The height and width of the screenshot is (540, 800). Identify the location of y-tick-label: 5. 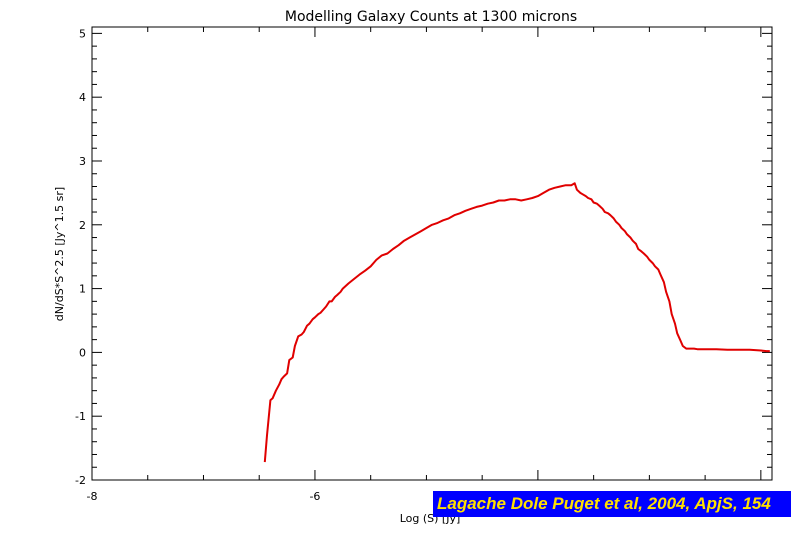
(82, 33).